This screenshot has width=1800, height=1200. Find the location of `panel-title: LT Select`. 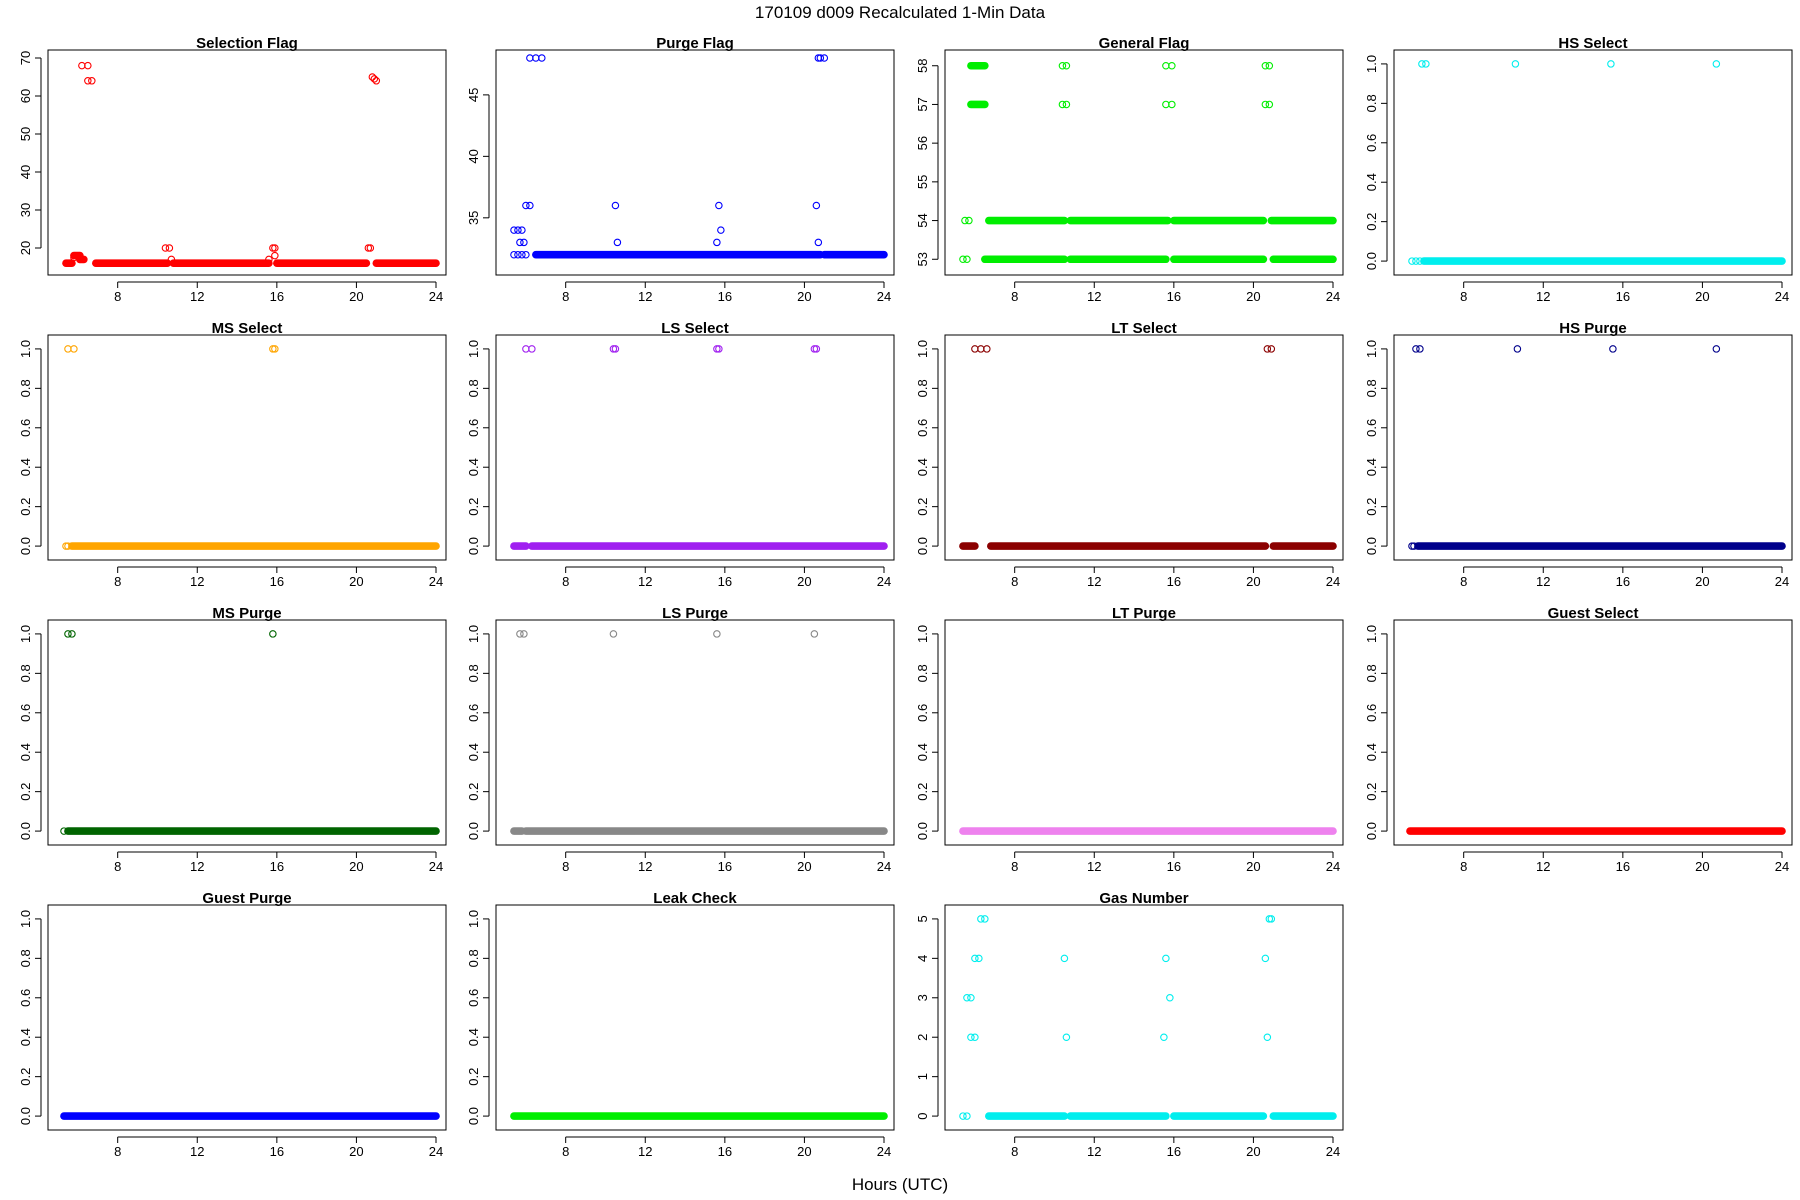

panel-title: LT Select is located at coordinates (1144, 328).